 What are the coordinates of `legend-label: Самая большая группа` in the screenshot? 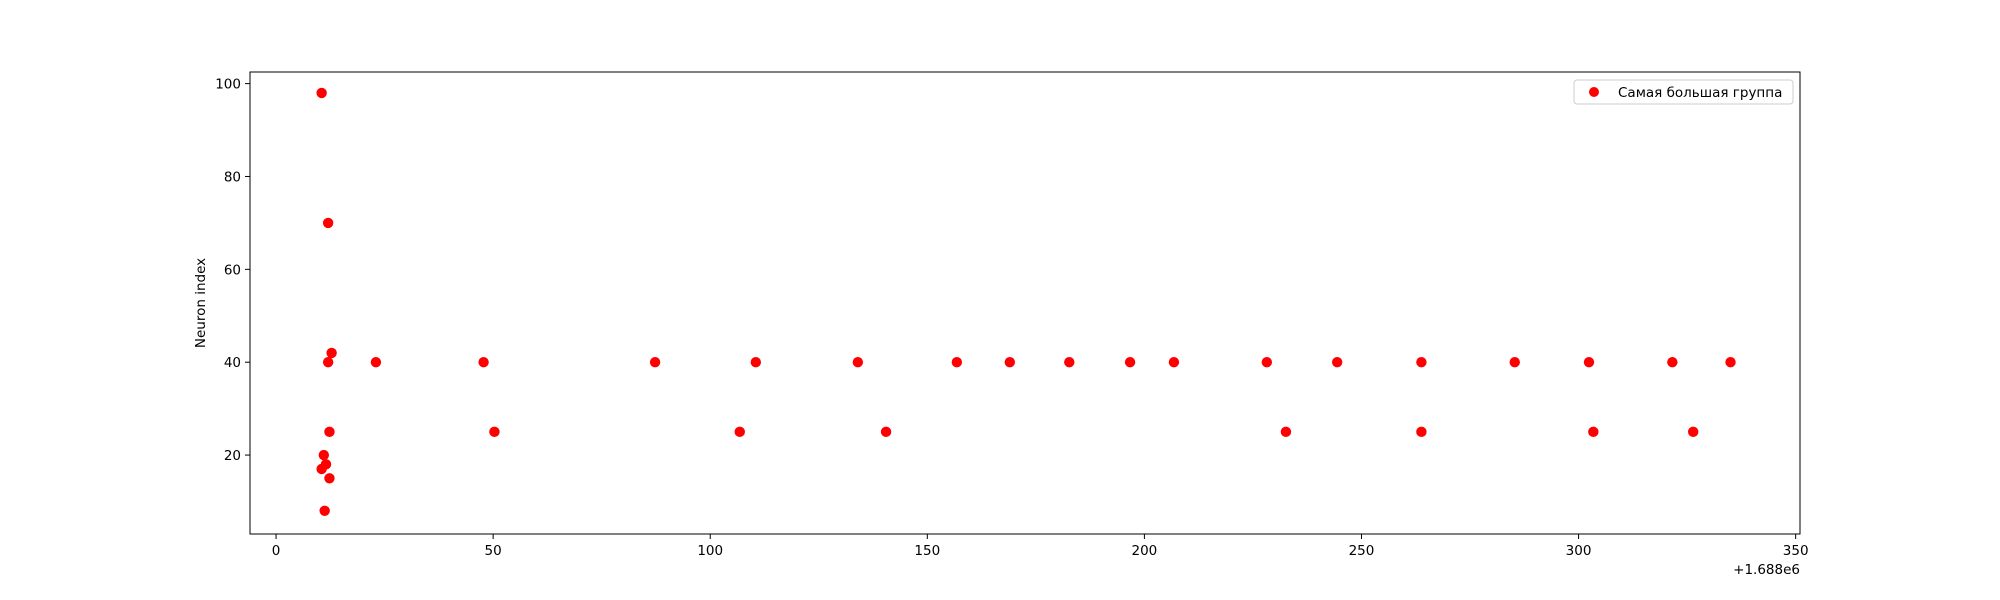 It's located at (1700, 93).